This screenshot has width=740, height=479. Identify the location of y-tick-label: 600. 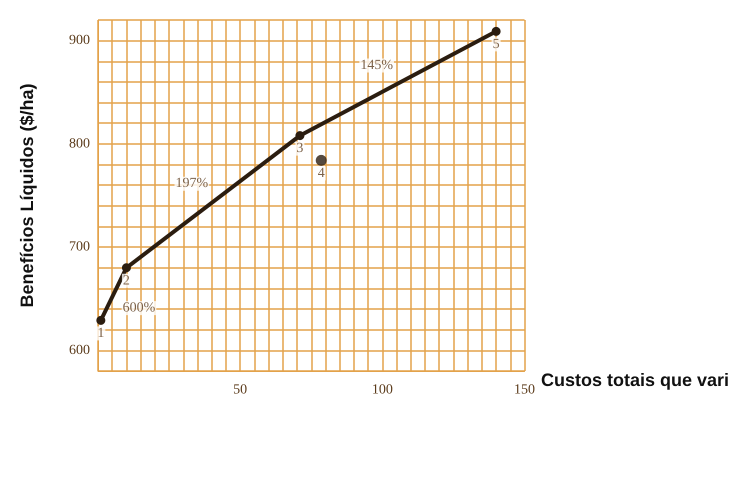
(79, 350).